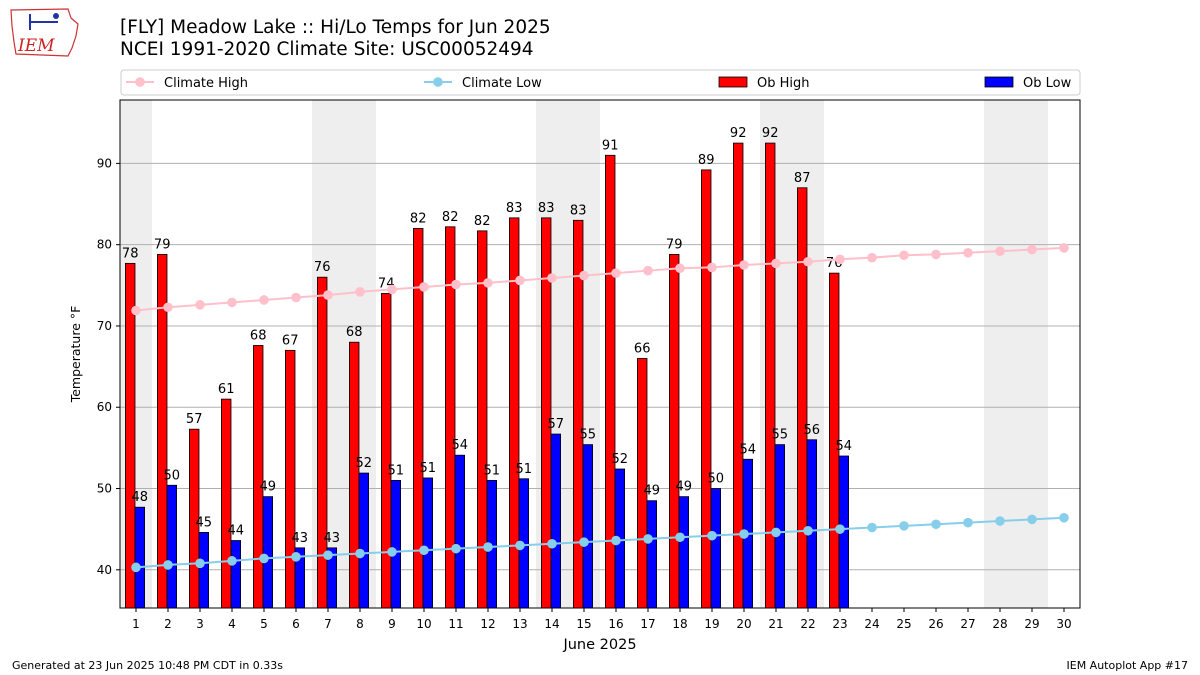 The width and height of the screenshot is (1200, 675). What do you see at coordinates (679, 624) in the screenshot?
I see `x-tick-label: 18` at bounding box center [679, 624].